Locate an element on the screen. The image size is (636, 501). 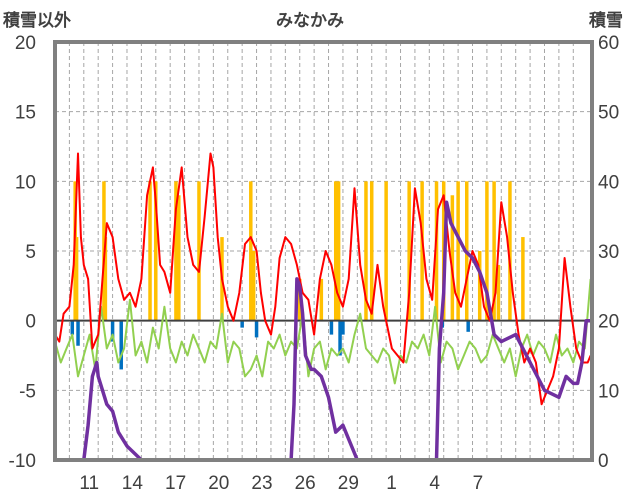
left-tick-0: 20 is located at coordinates (25, 43).